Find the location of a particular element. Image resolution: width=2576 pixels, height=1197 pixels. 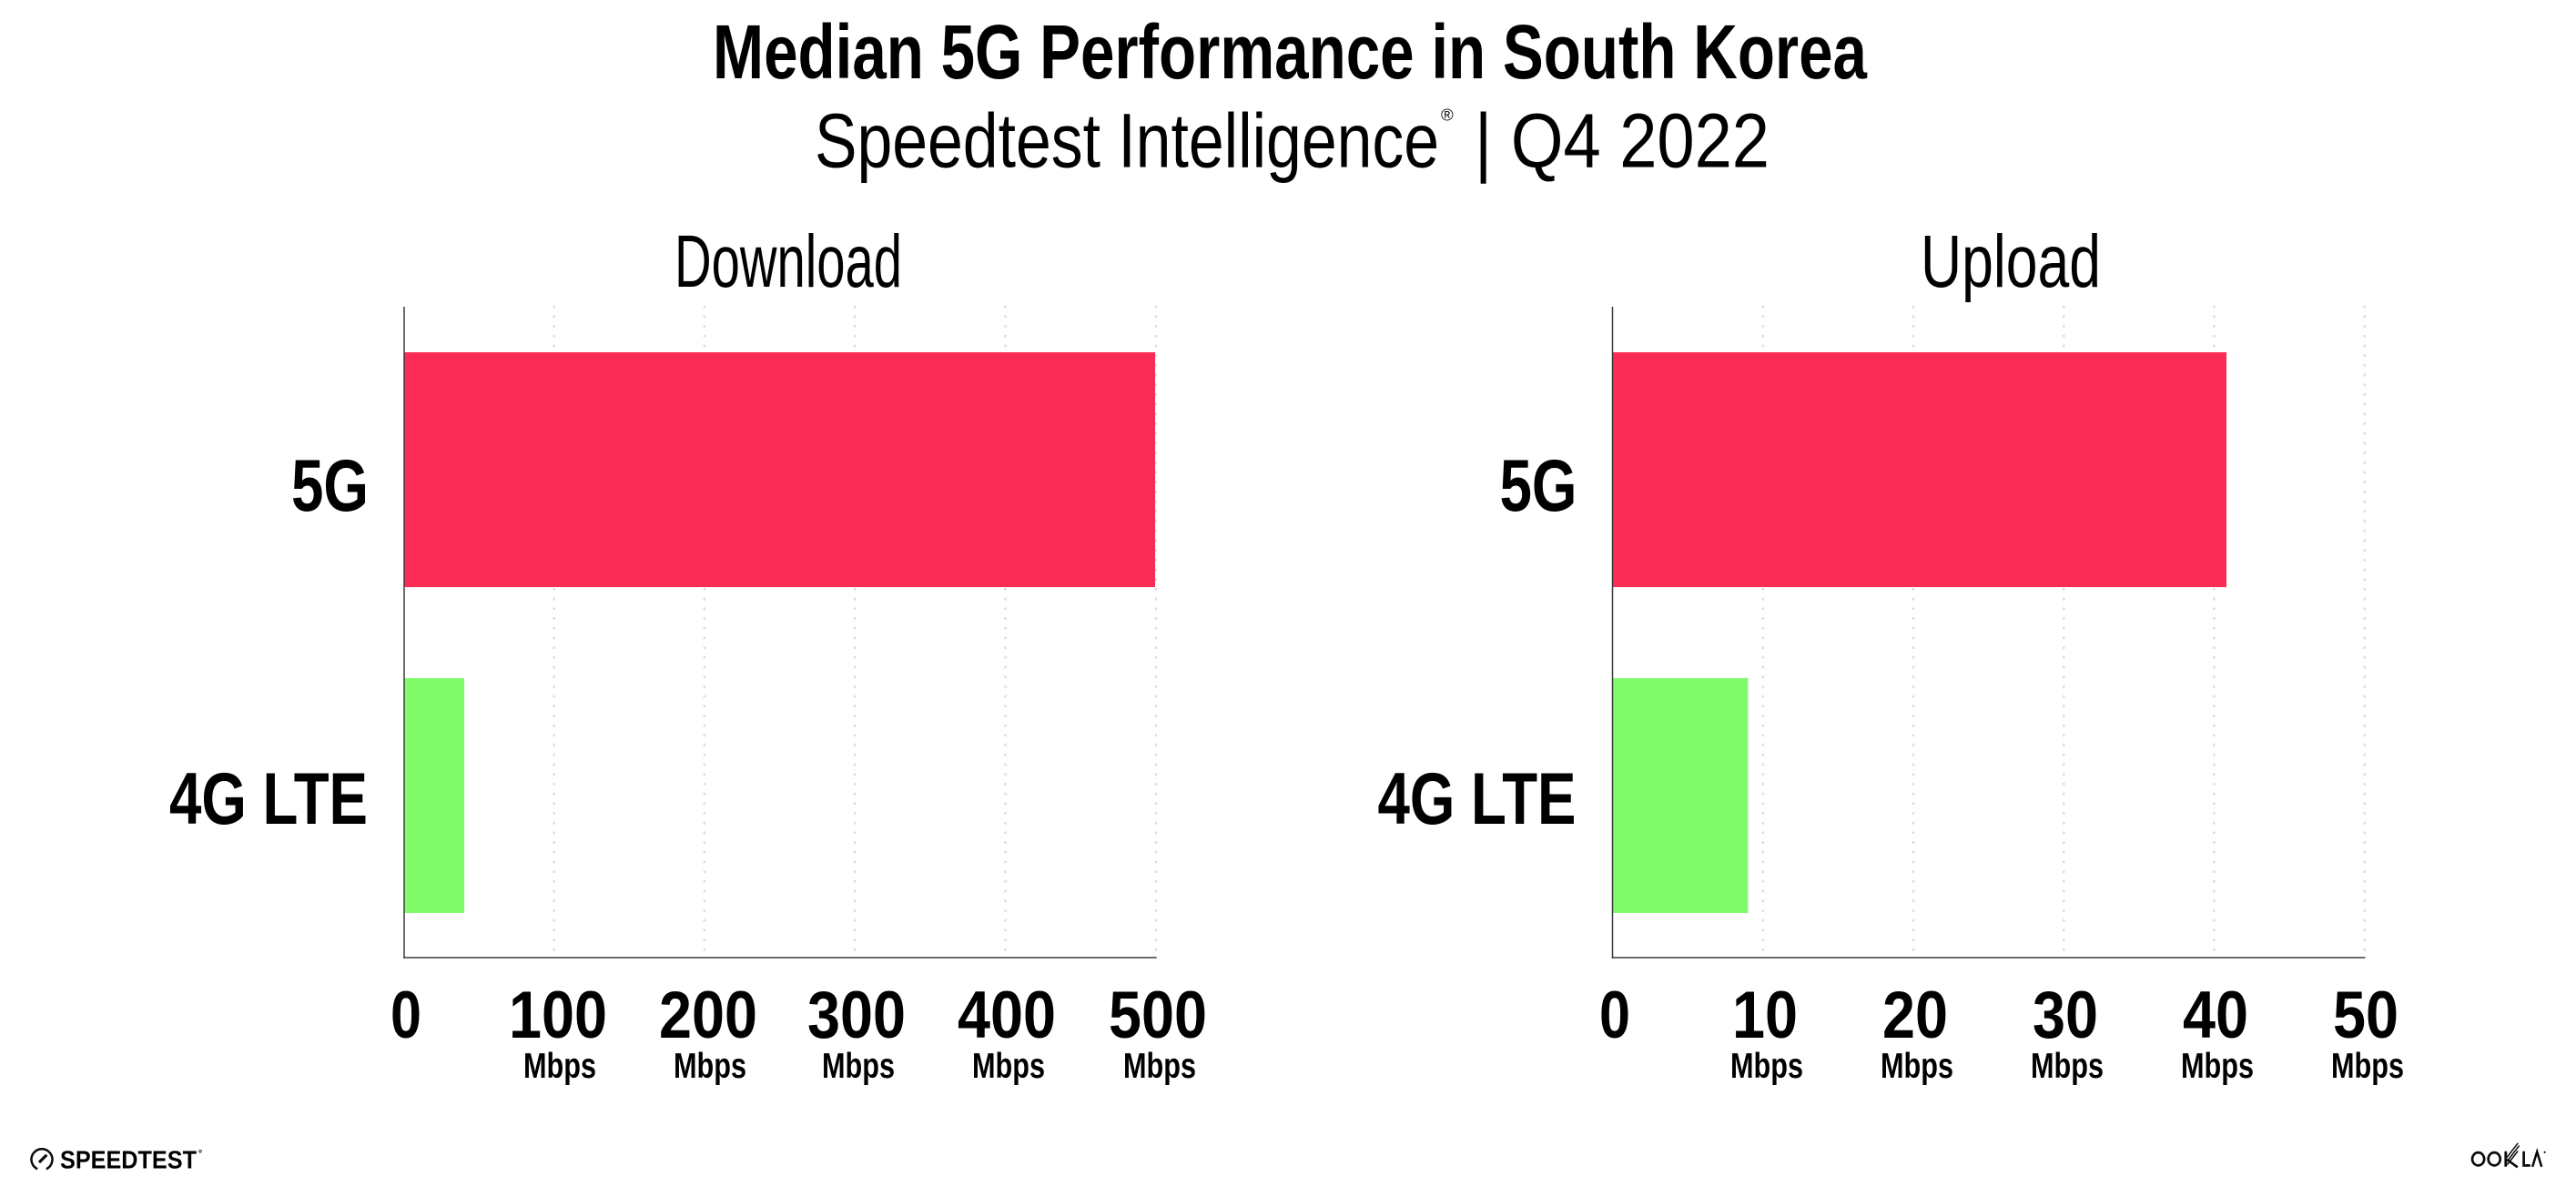

svg-text:Median 5G Performance in South: Median 5G Performance in South Korea is located at coordinates (1290, 52).